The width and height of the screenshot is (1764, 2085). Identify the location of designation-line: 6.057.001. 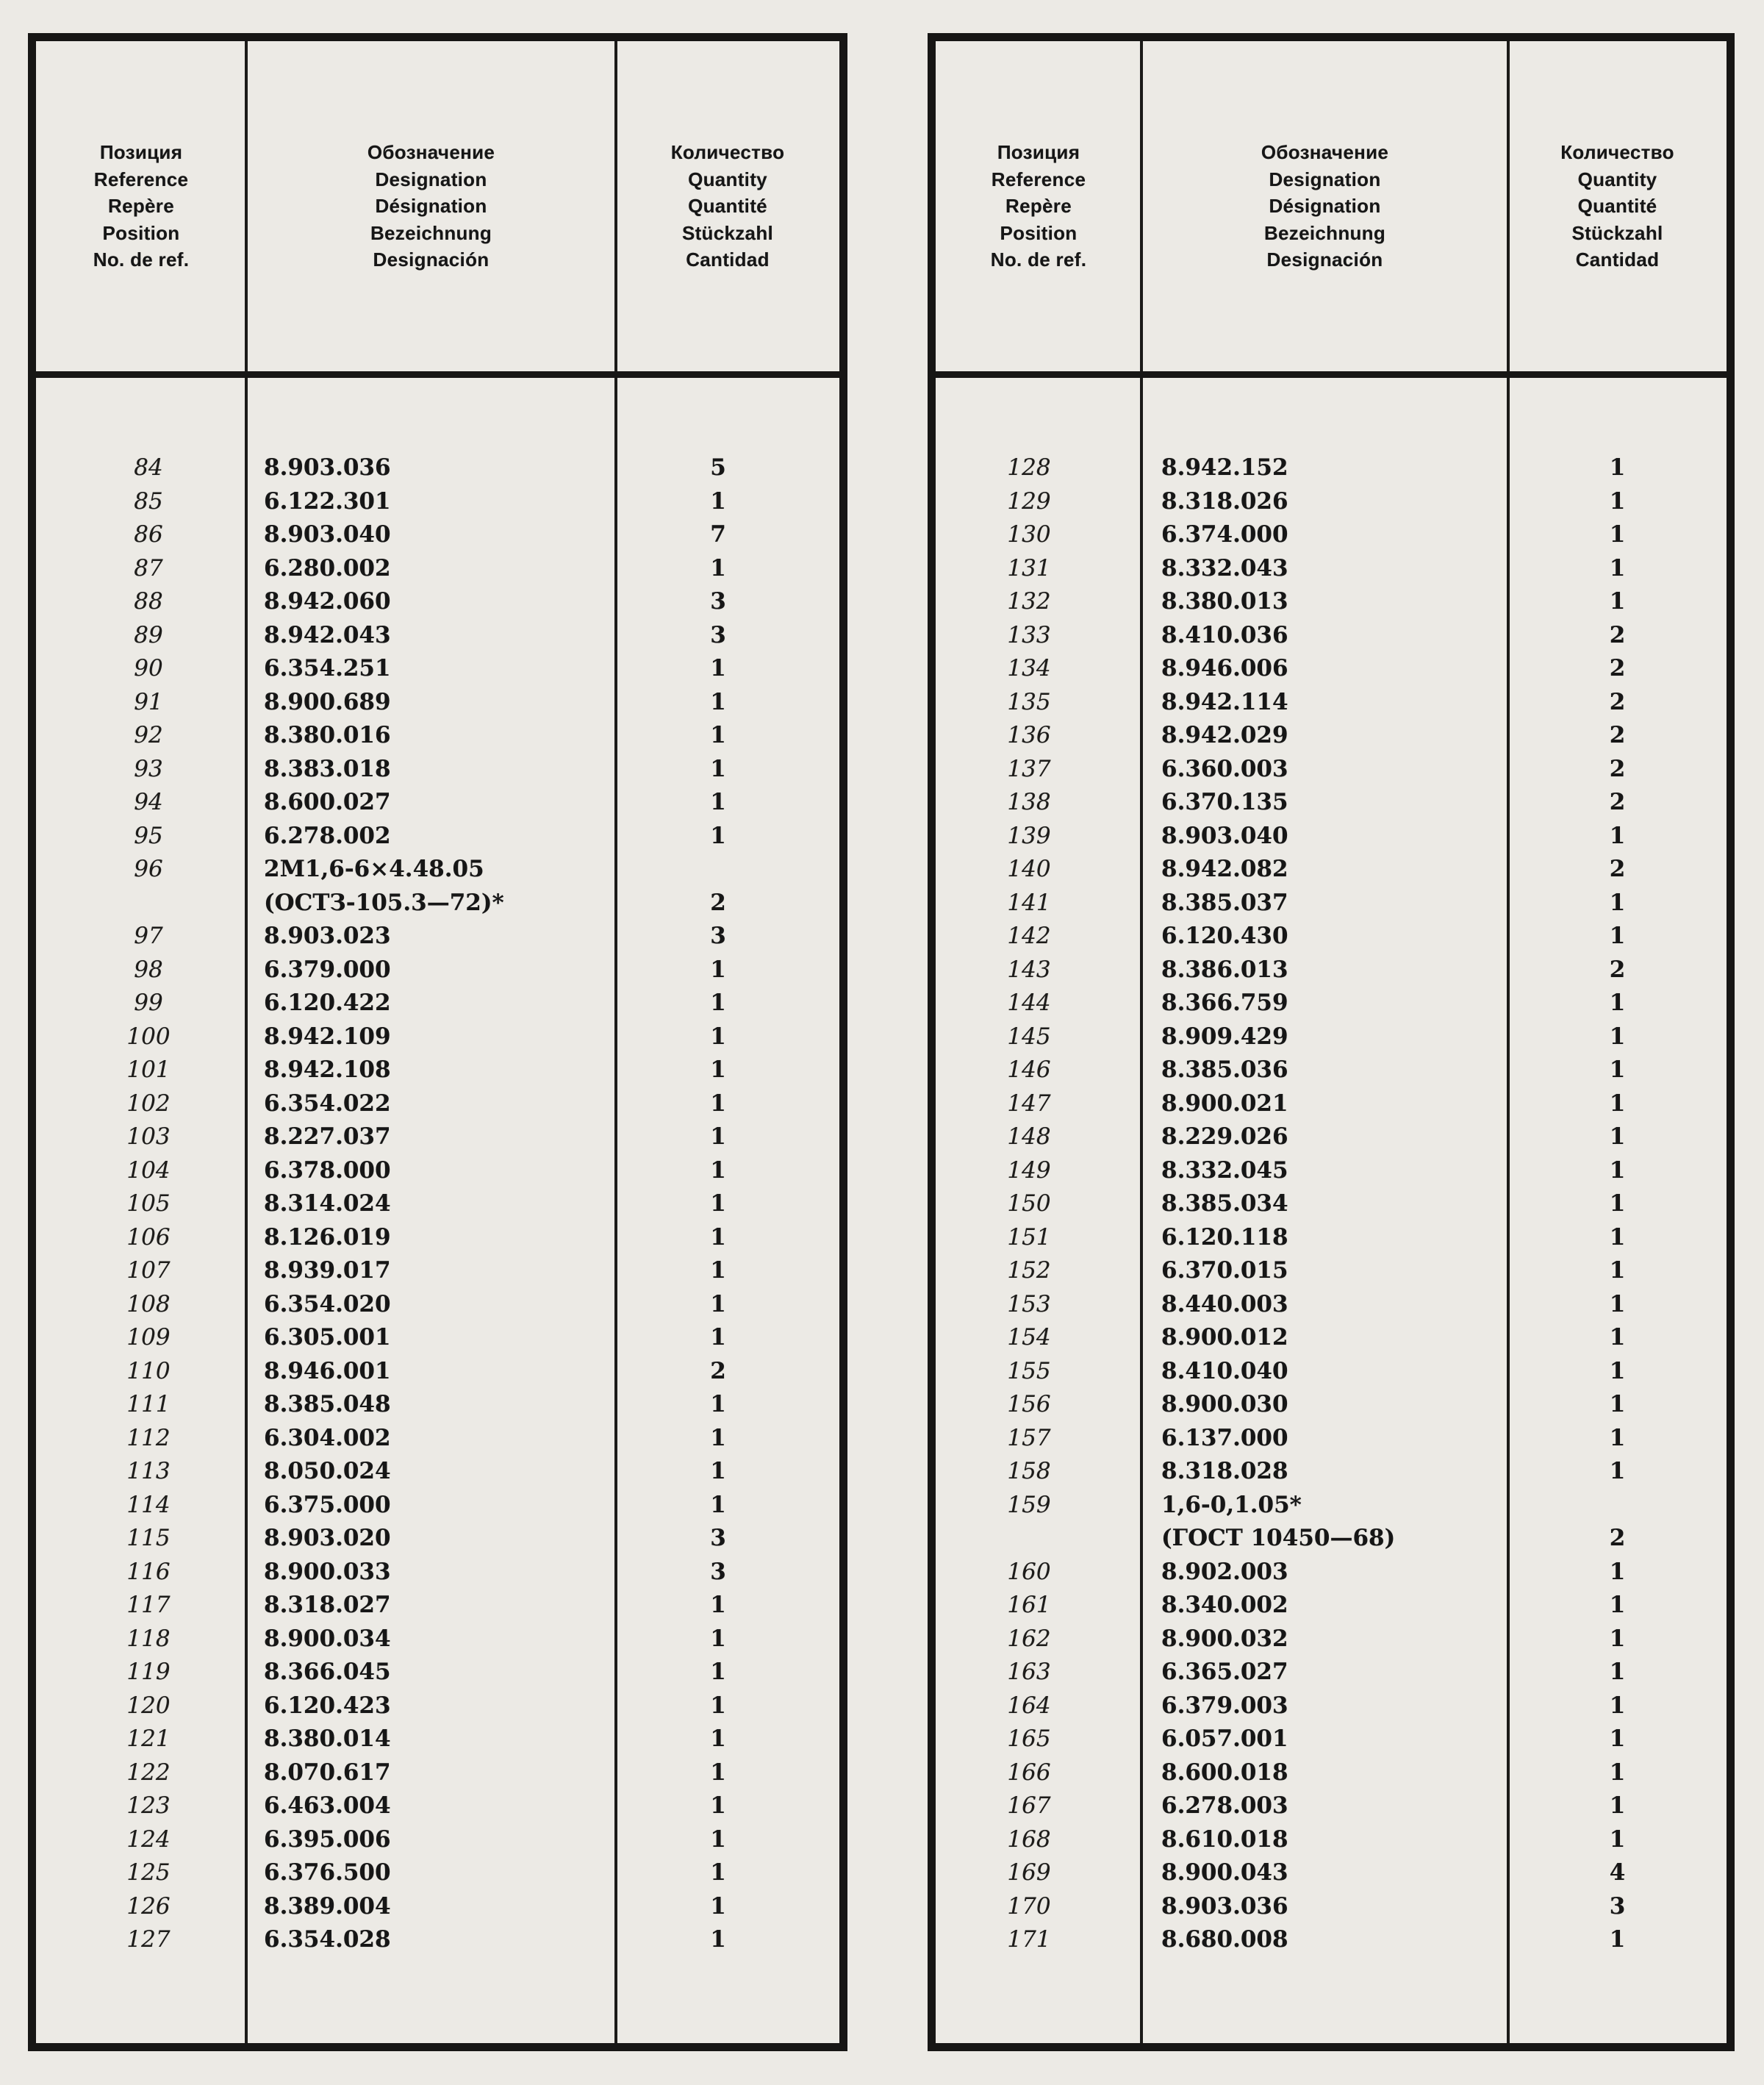
(1224, 1739).